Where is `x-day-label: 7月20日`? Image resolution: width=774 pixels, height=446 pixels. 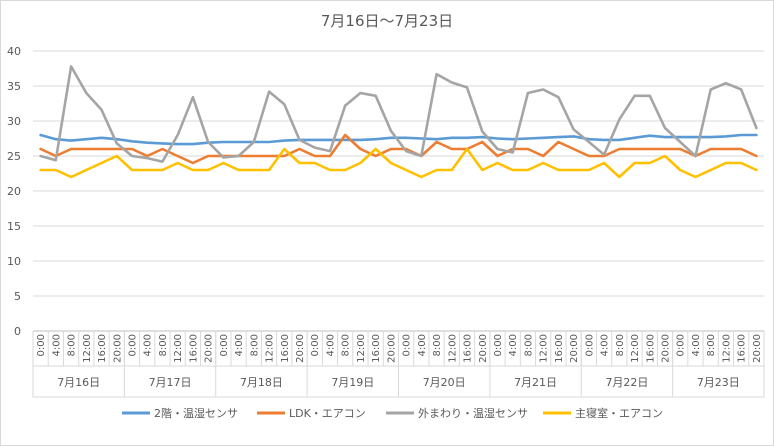 x-day-label: 7月20日 is located at coordinates (444, 382).